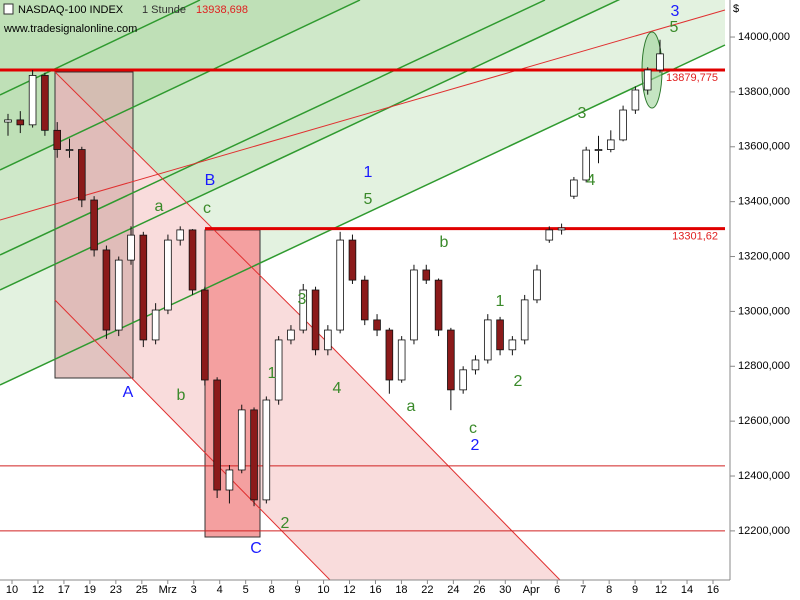 The width and height of the screenshot is (800, 600). I want to click on x-tick-label: 24, so click(453, 590).